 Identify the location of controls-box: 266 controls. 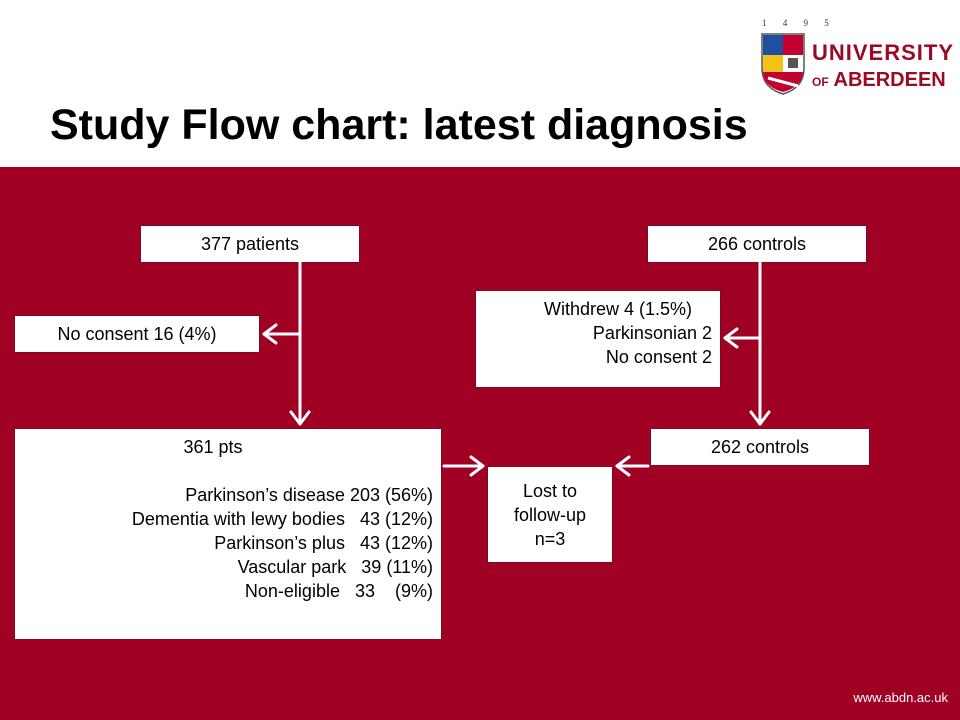
(757, 244).